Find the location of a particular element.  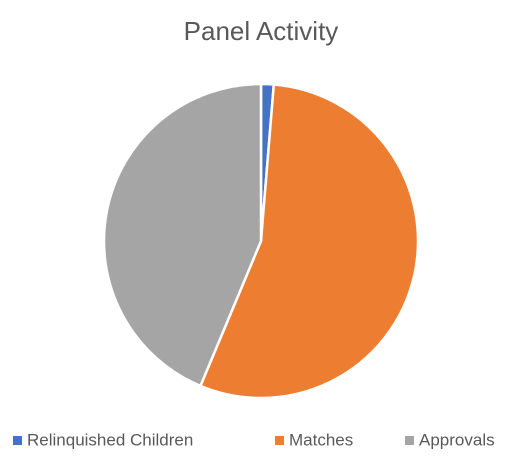

chart-title: Panel Activity is located at coordinates (261, 31).